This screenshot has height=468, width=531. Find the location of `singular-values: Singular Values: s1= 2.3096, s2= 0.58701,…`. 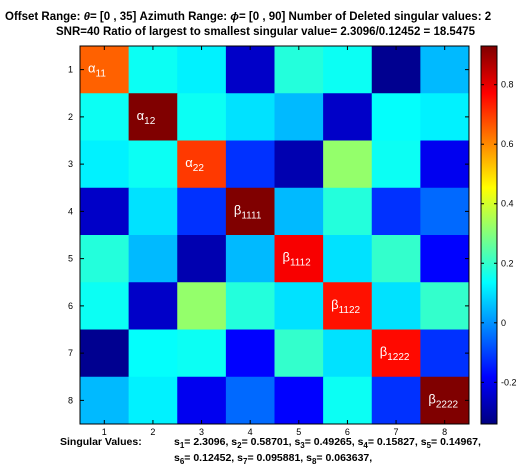

singular-values: Singular Values: s1= 2.3096, s2= 0.58701,… is located at coordinates (270, 451).